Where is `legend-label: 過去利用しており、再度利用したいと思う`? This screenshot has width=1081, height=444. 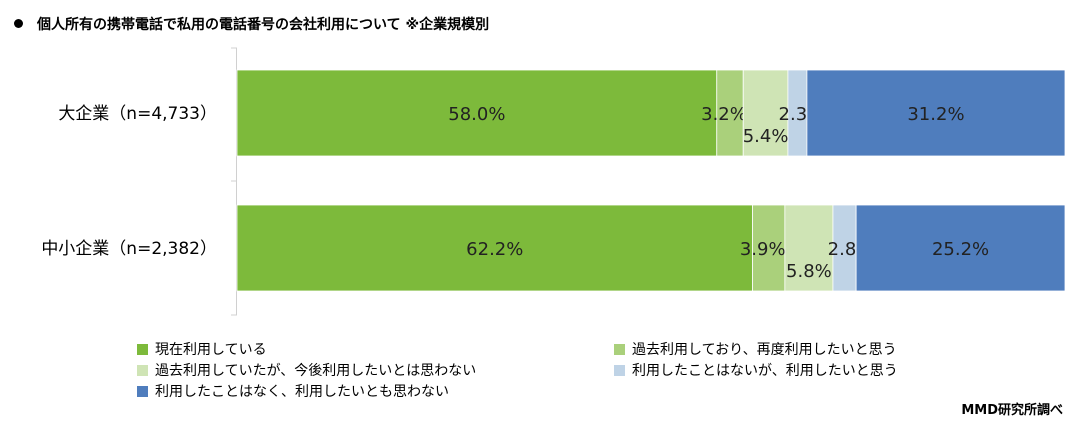 legend-label: 過去利用しており、再度利用したいと思う is located at coordinates (764, 350).